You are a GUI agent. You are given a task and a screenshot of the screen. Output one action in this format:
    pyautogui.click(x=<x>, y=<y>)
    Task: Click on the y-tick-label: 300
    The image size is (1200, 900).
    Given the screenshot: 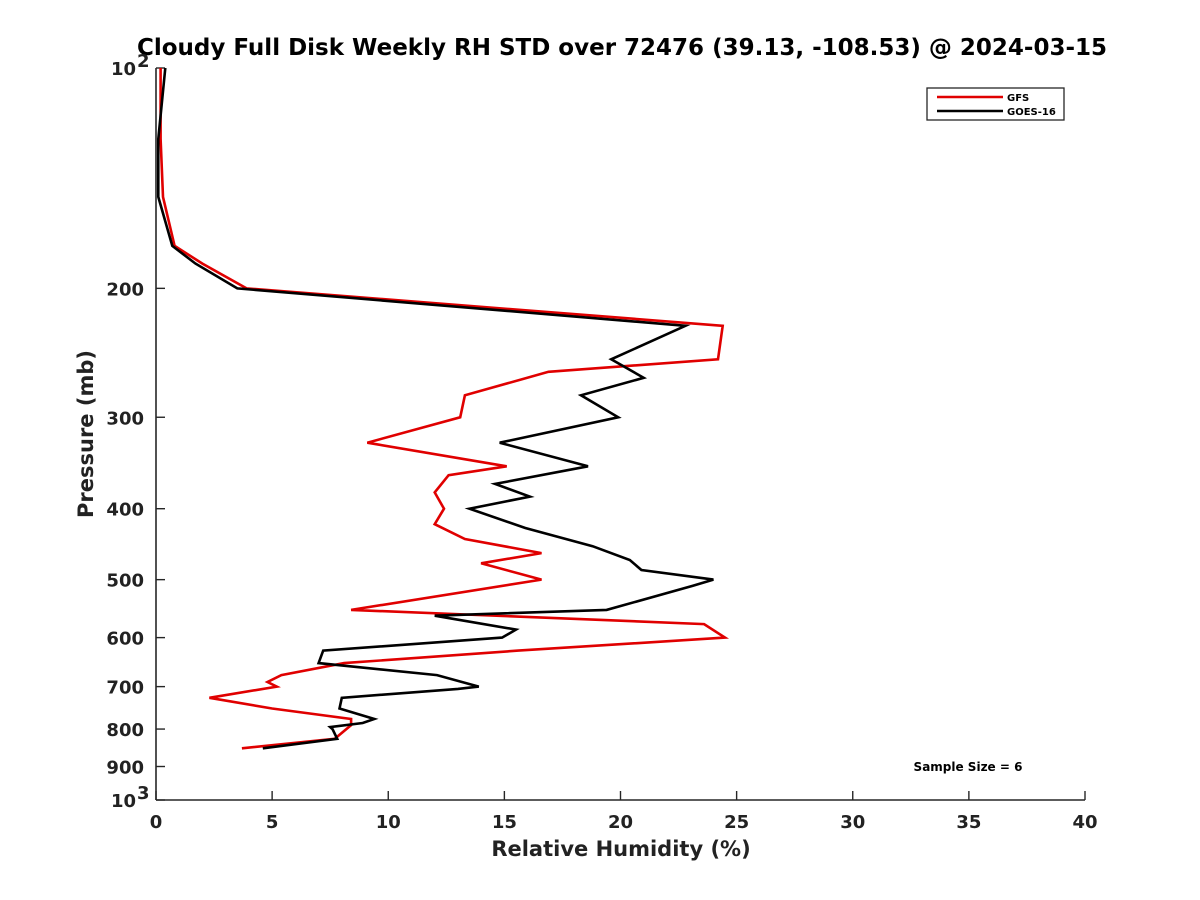 What is the action you would take?
    pyautogui.click(x=125, y=418)
    